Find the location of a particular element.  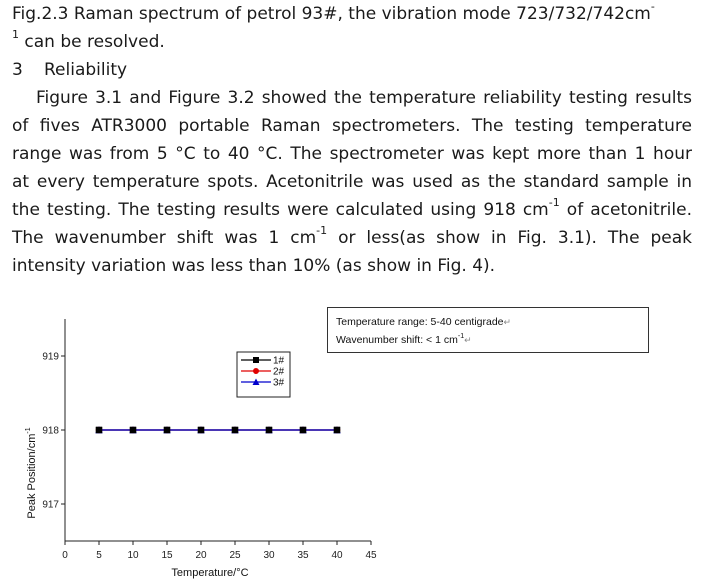

x-tick-label: 35 is located at coordinates (303, 555).